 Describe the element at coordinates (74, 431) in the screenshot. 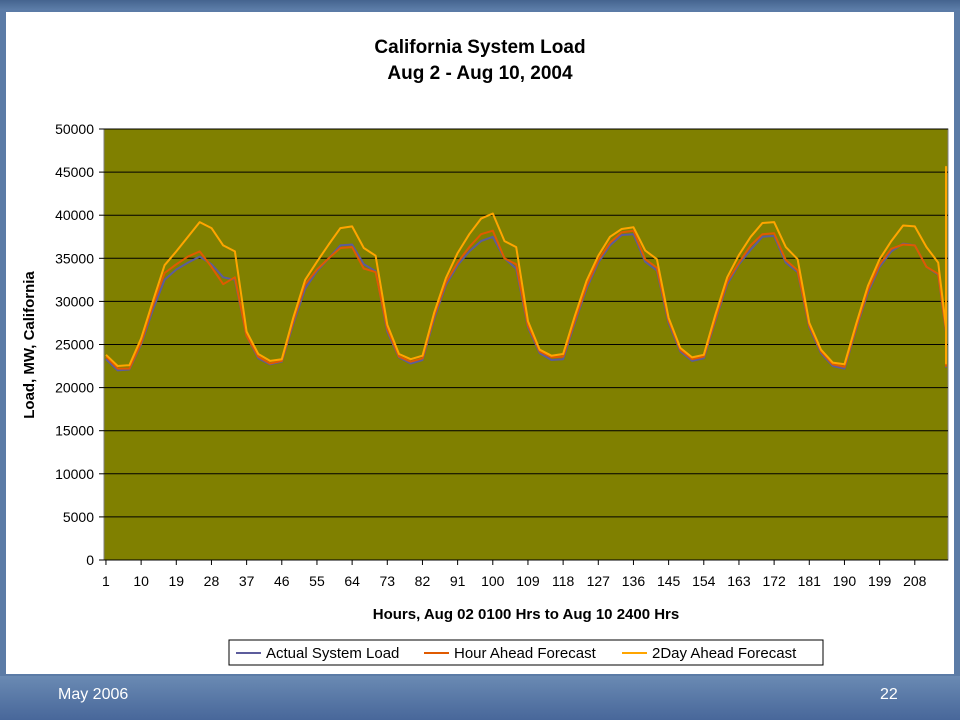

I see `y-tick-label: 15000` at that location.